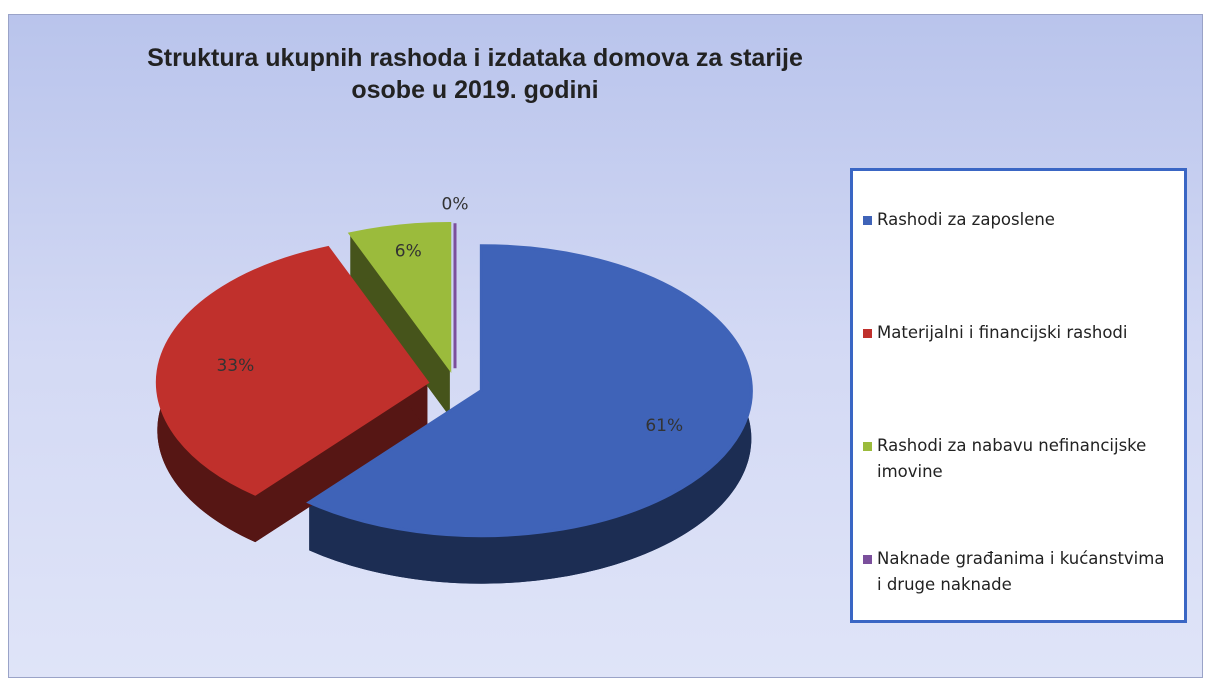 The width and height of the screenshot is (1211, 685). What do you see at coordinates (1002, 332) in the screenshot?
I see `legend-label: Materijalni i financijski rashodi` at bounding box center [1002, 332].